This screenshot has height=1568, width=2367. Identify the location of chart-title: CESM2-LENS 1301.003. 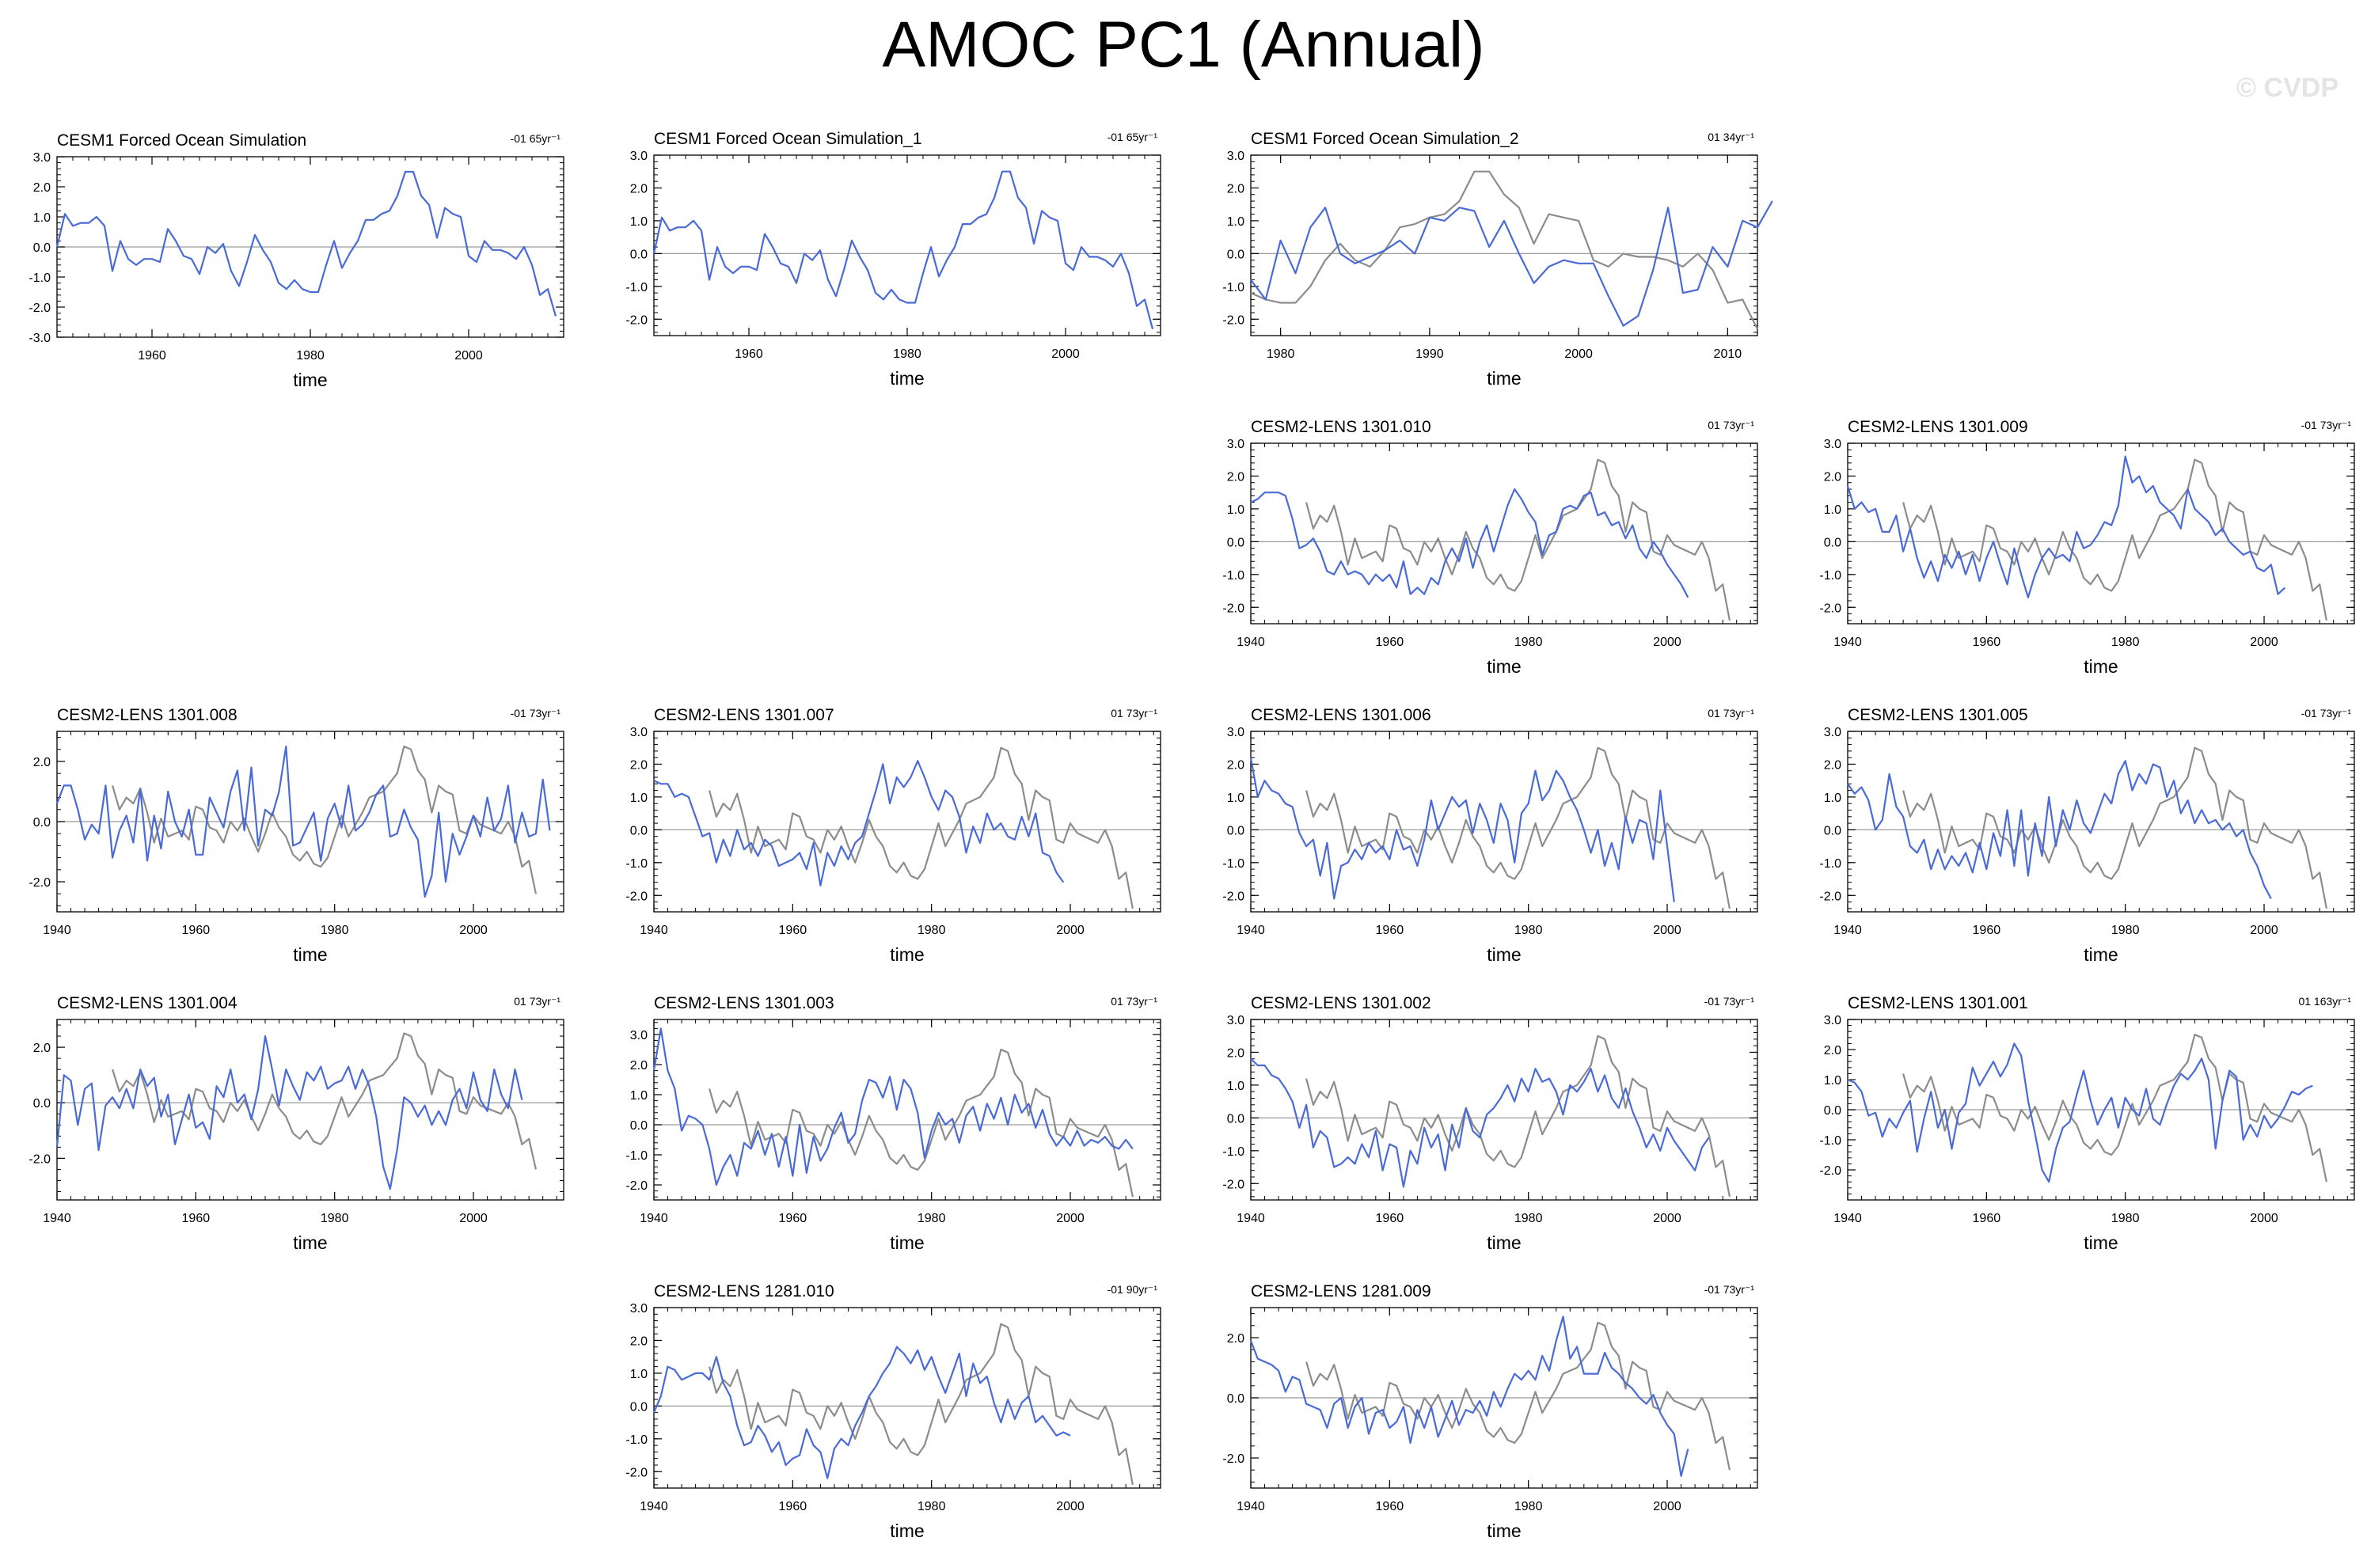
(744, 1003).